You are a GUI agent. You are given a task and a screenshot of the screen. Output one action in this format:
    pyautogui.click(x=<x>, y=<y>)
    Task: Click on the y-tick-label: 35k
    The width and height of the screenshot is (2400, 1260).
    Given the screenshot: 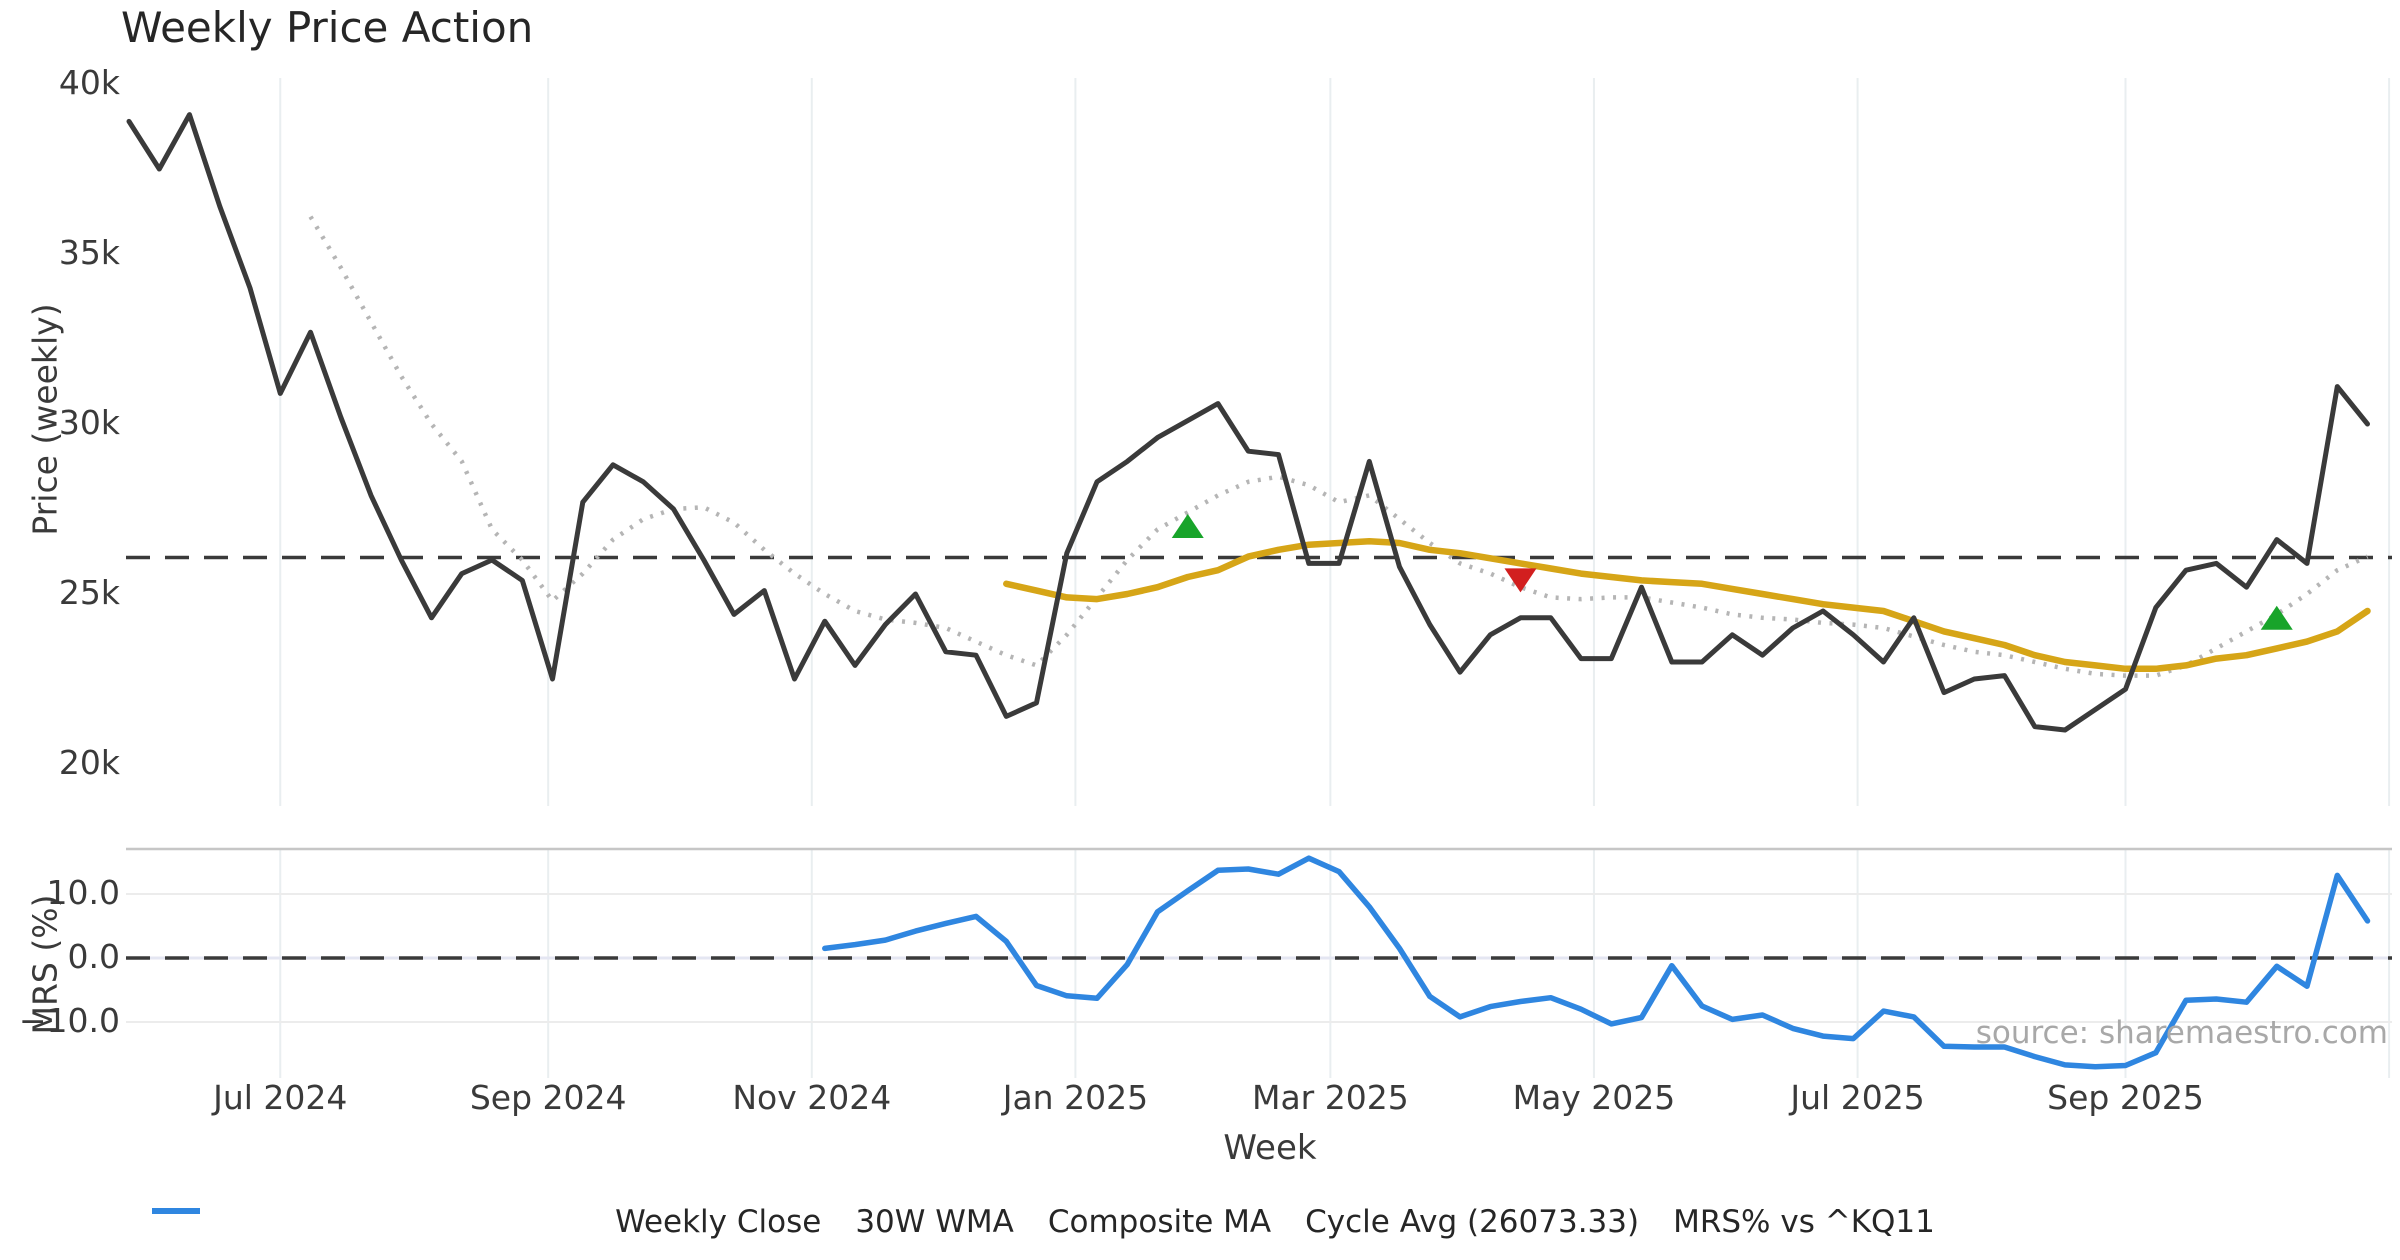 What is the action you would take?
    pyautogui.click(x=89, y=252)
    